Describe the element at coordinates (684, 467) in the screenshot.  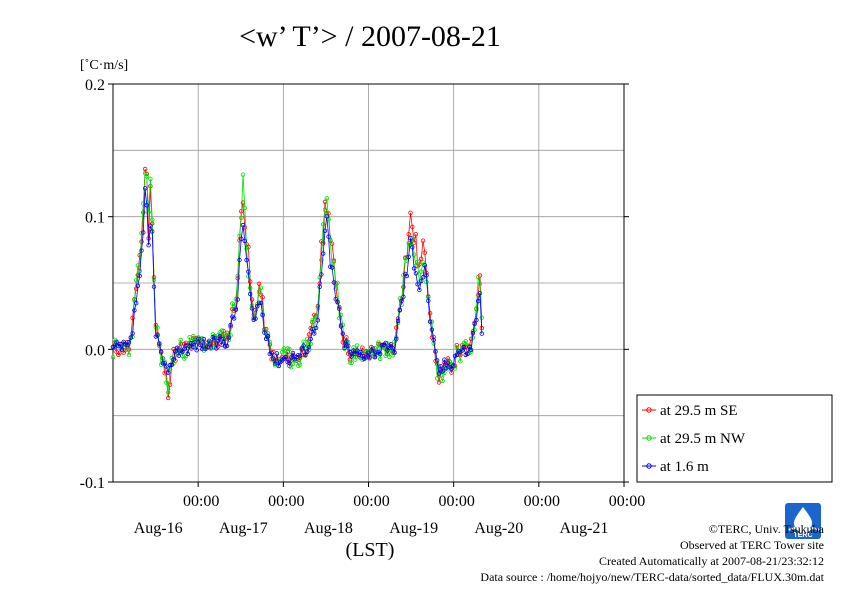
I see `legend-label: at 1.6 m` at that location.